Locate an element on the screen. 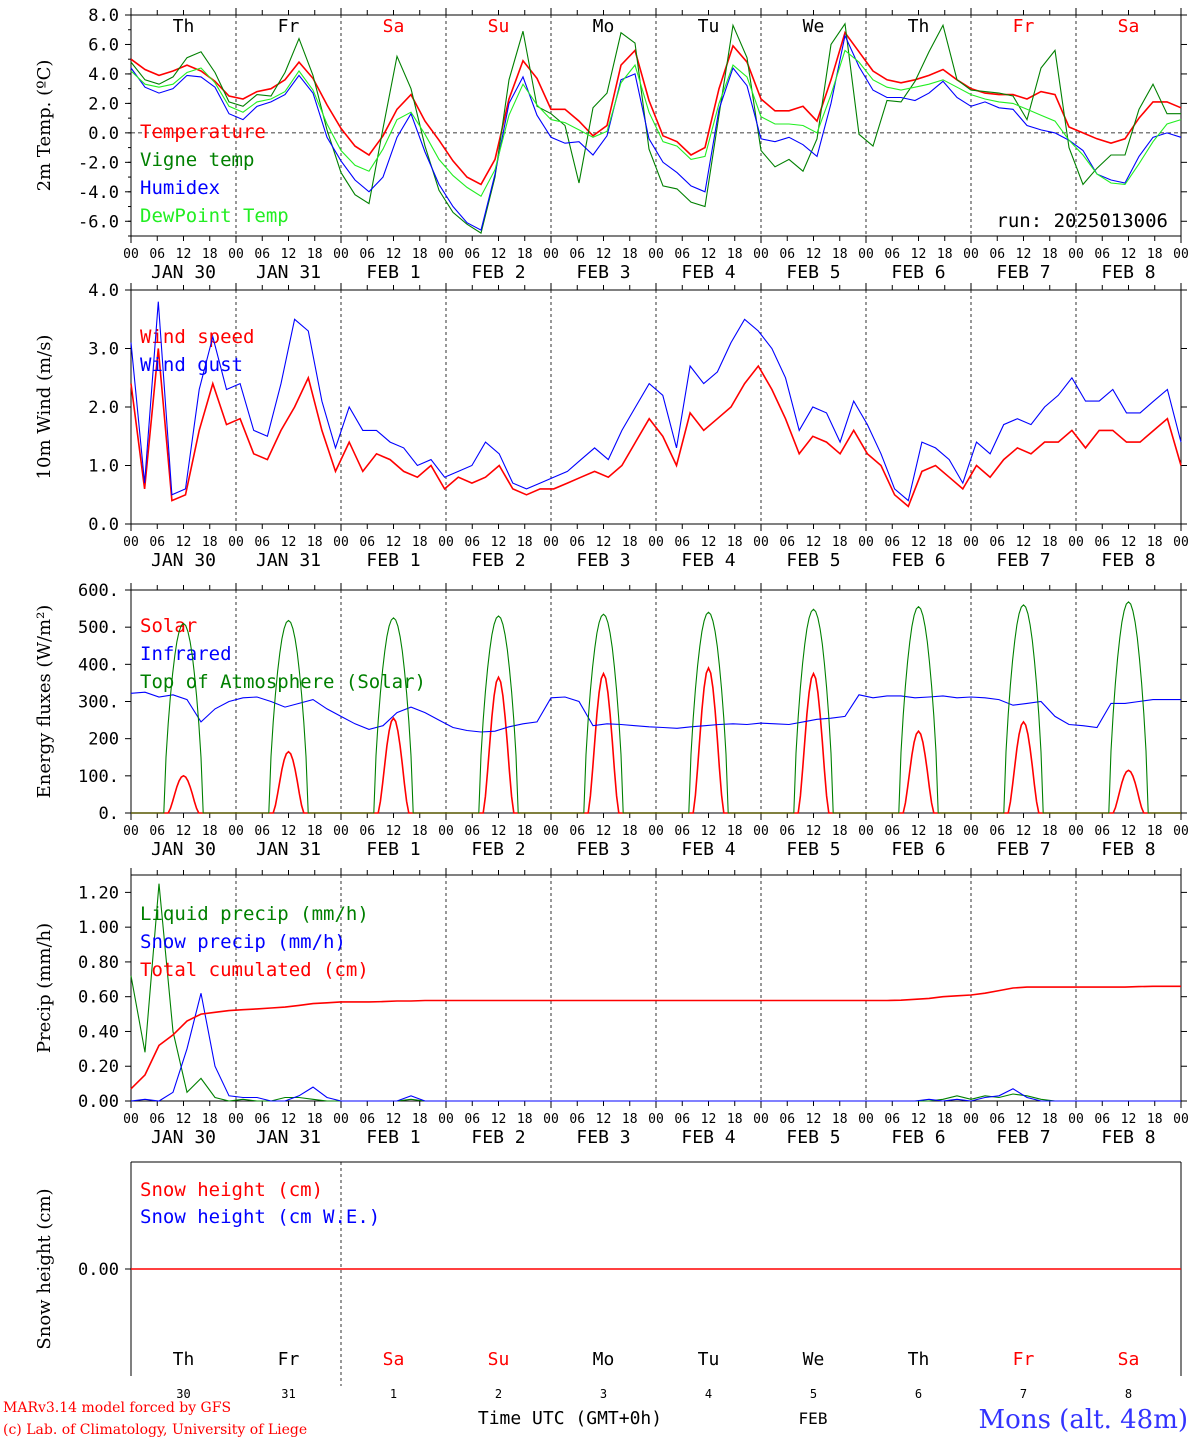  date-label: JAN 31 is located at coordinates (288, 1137).